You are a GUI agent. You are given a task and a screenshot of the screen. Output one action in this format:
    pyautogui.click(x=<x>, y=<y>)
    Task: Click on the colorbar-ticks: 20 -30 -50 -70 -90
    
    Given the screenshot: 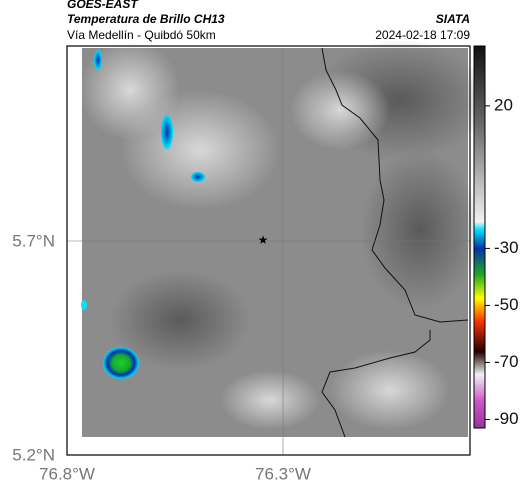 What is the action you would take?
    pyautogui.click(x=502, y=261)
    